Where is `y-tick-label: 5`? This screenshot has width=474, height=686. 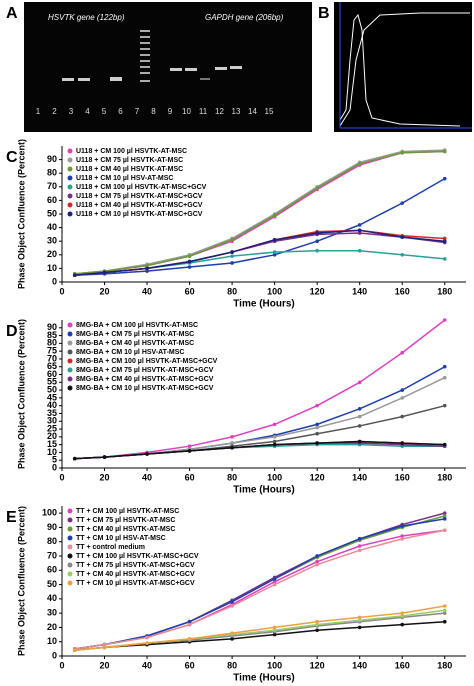 y-tick-label: 5 is located at coordinates (54, 460).